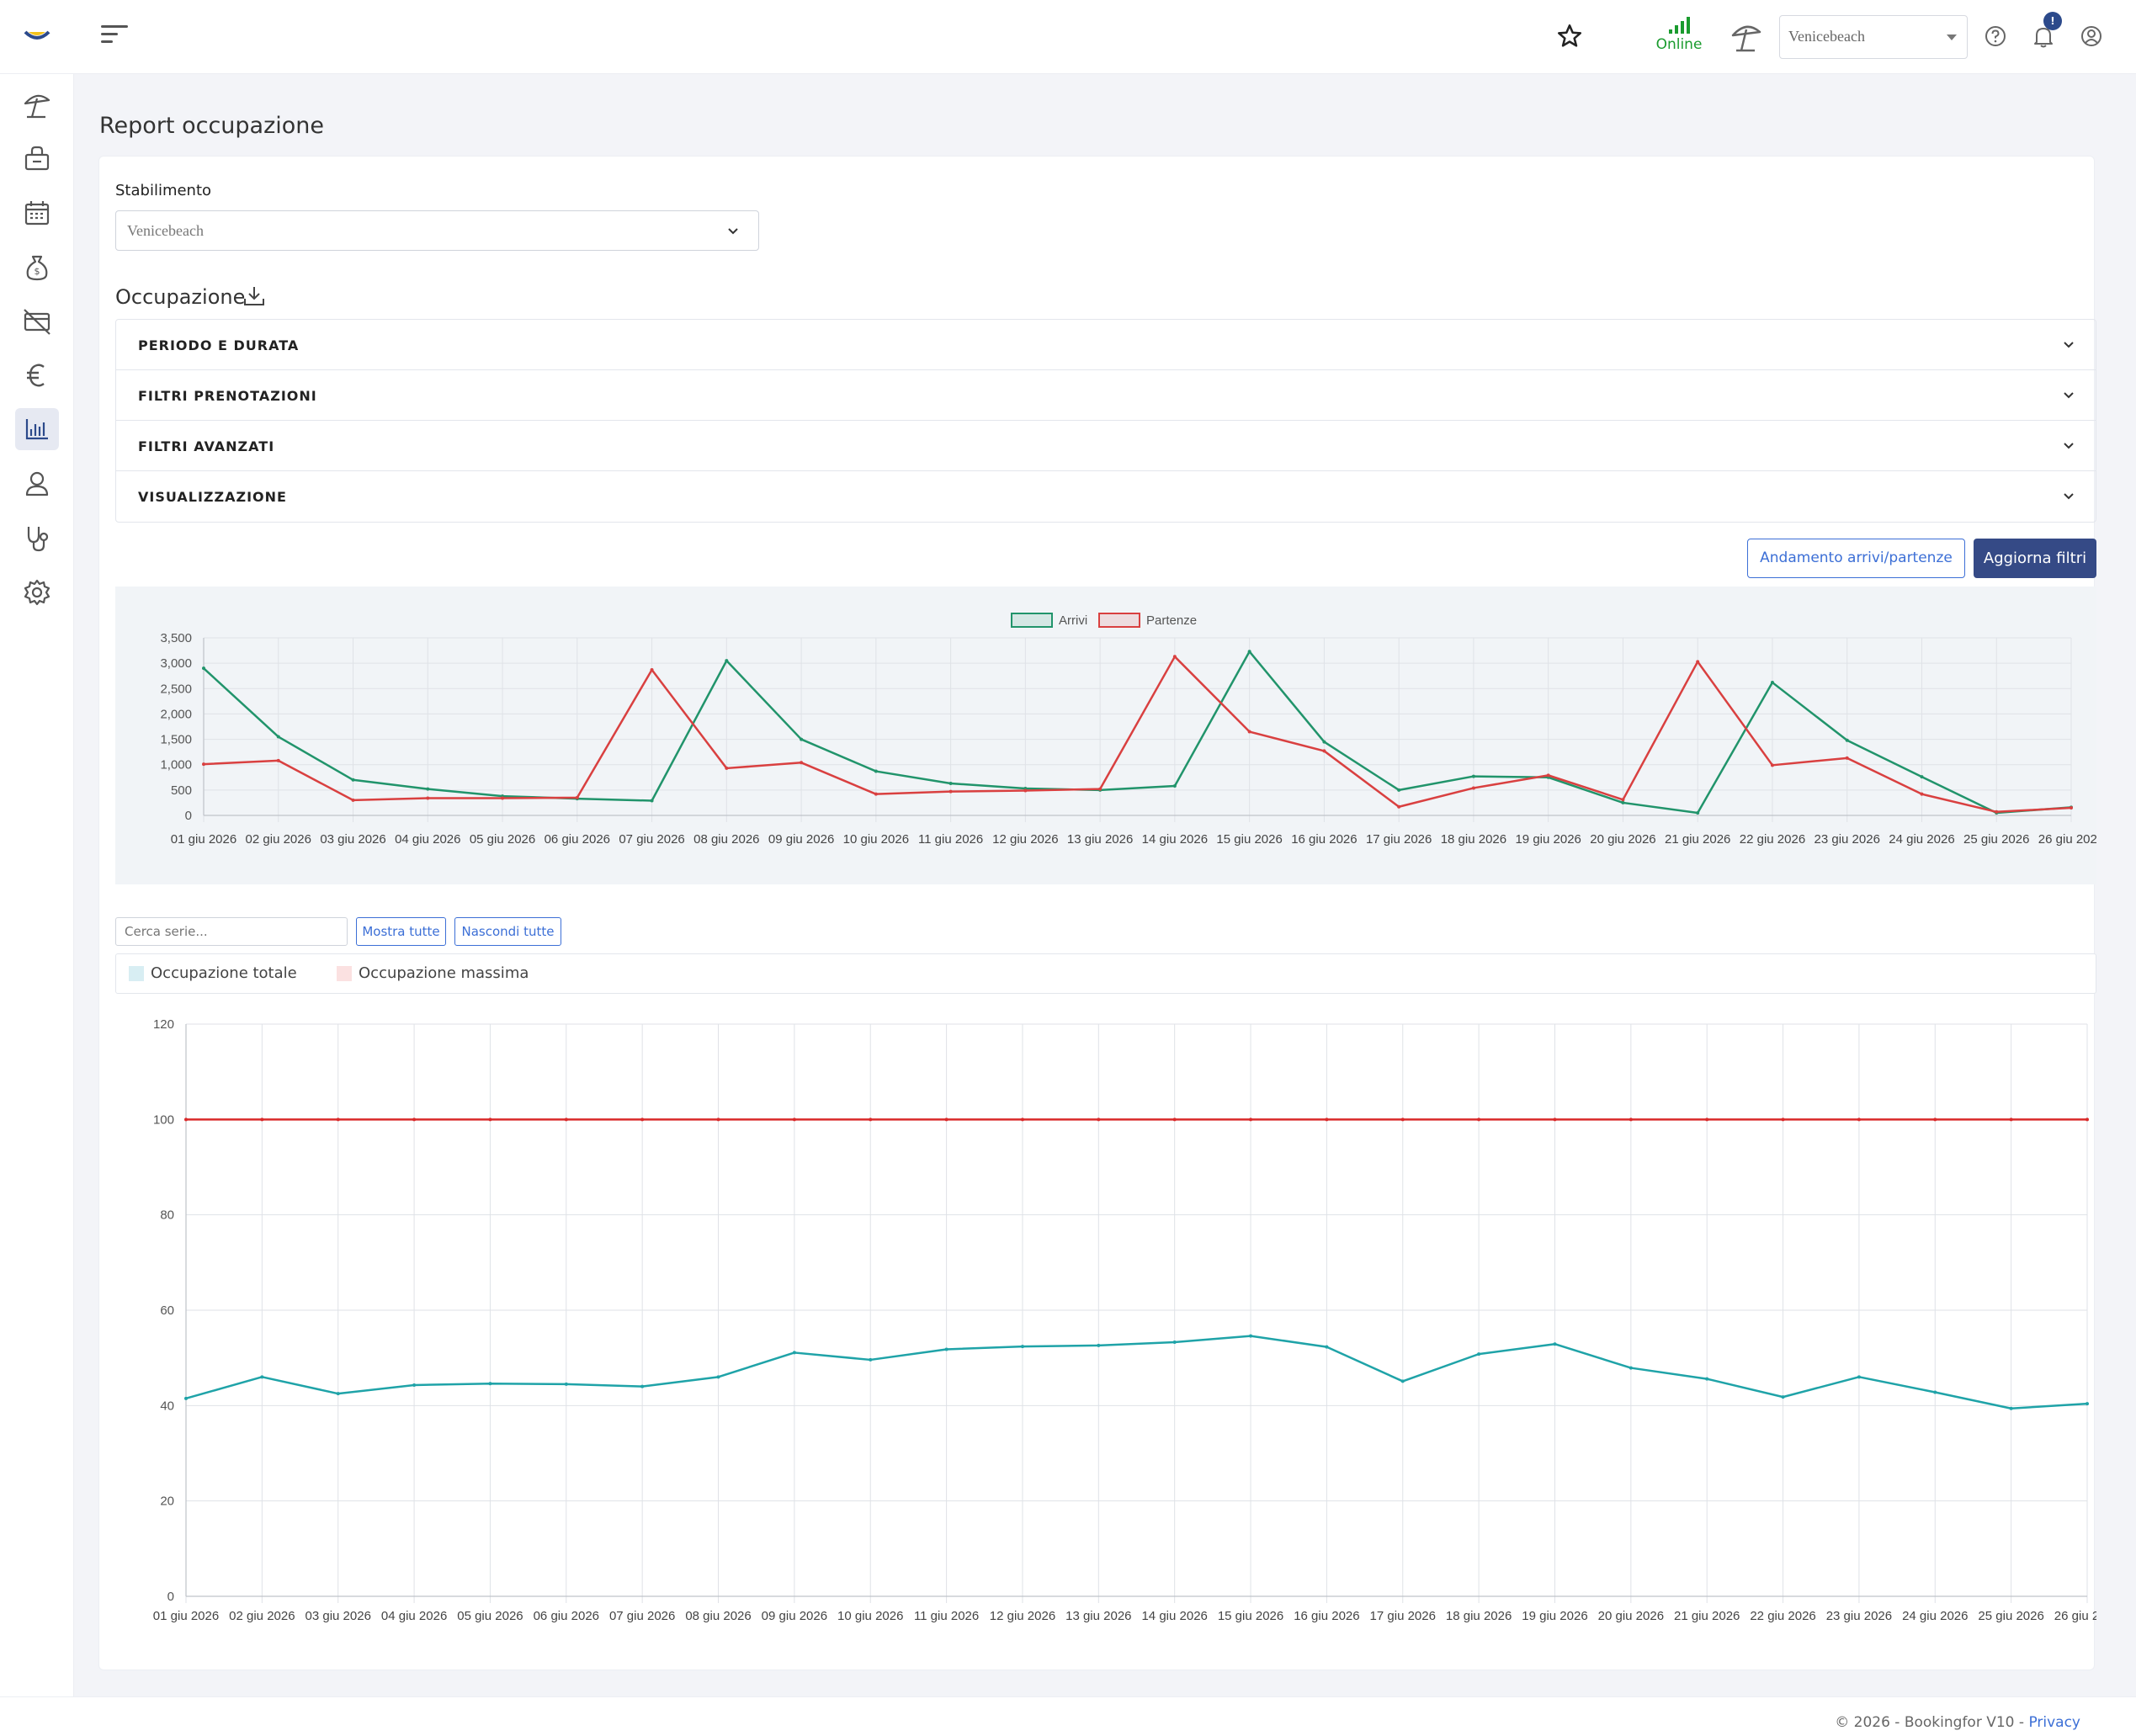 The width and height of the screenshot is (2136, 1736). I want to click on sidebar-item-money: $, so click(37, 268).